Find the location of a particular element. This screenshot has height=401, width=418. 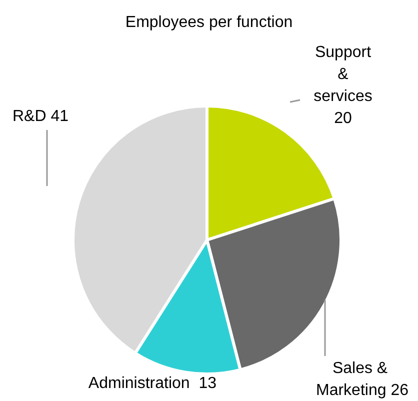

slice-label: Support & services is located at coordinates (343, 74).